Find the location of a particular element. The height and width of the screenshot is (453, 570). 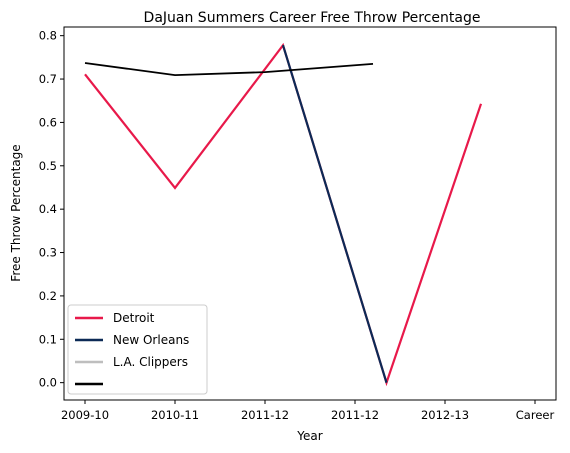

x-axis-label: Year is located at coordinates (309, 436).